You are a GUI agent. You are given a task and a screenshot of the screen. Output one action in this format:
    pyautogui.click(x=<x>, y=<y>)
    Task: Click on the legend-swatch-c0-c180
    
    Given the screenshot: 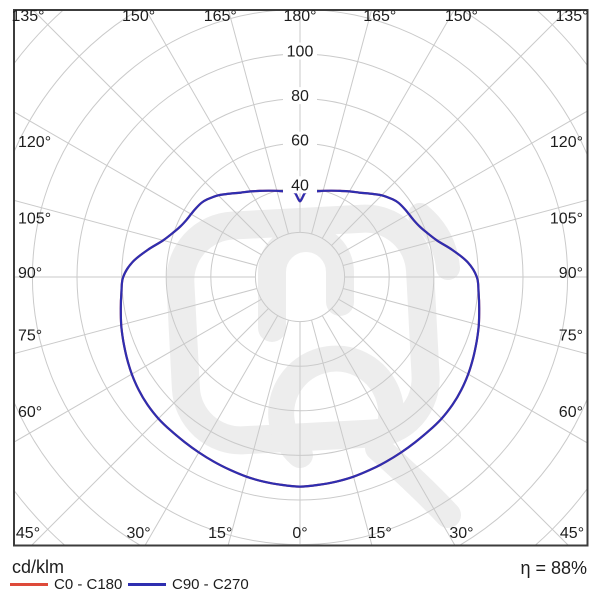 What is the action you would take?
    pyautogui.click(x=29, y=584)
    